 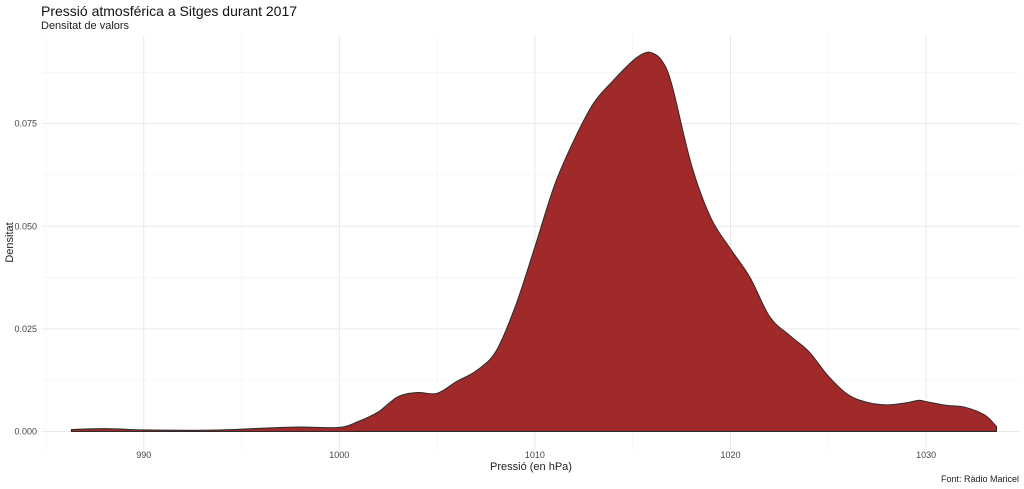 I want to click on x-tick-label: 1000, so click(x=339, y=455).